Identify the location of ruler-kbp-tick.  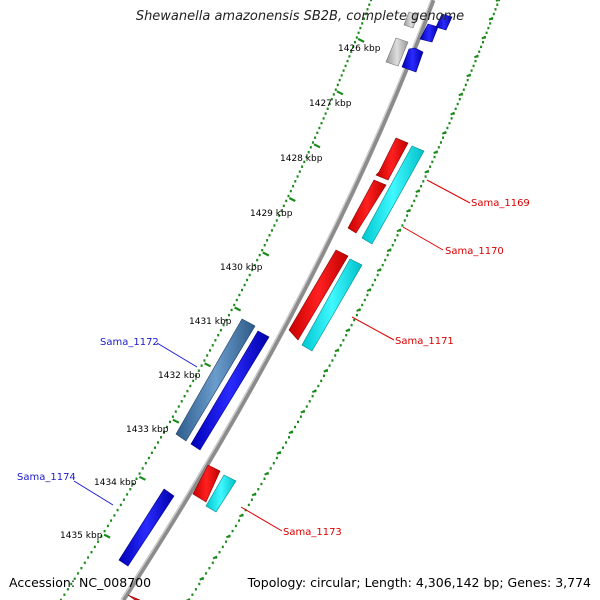
(317, 146).